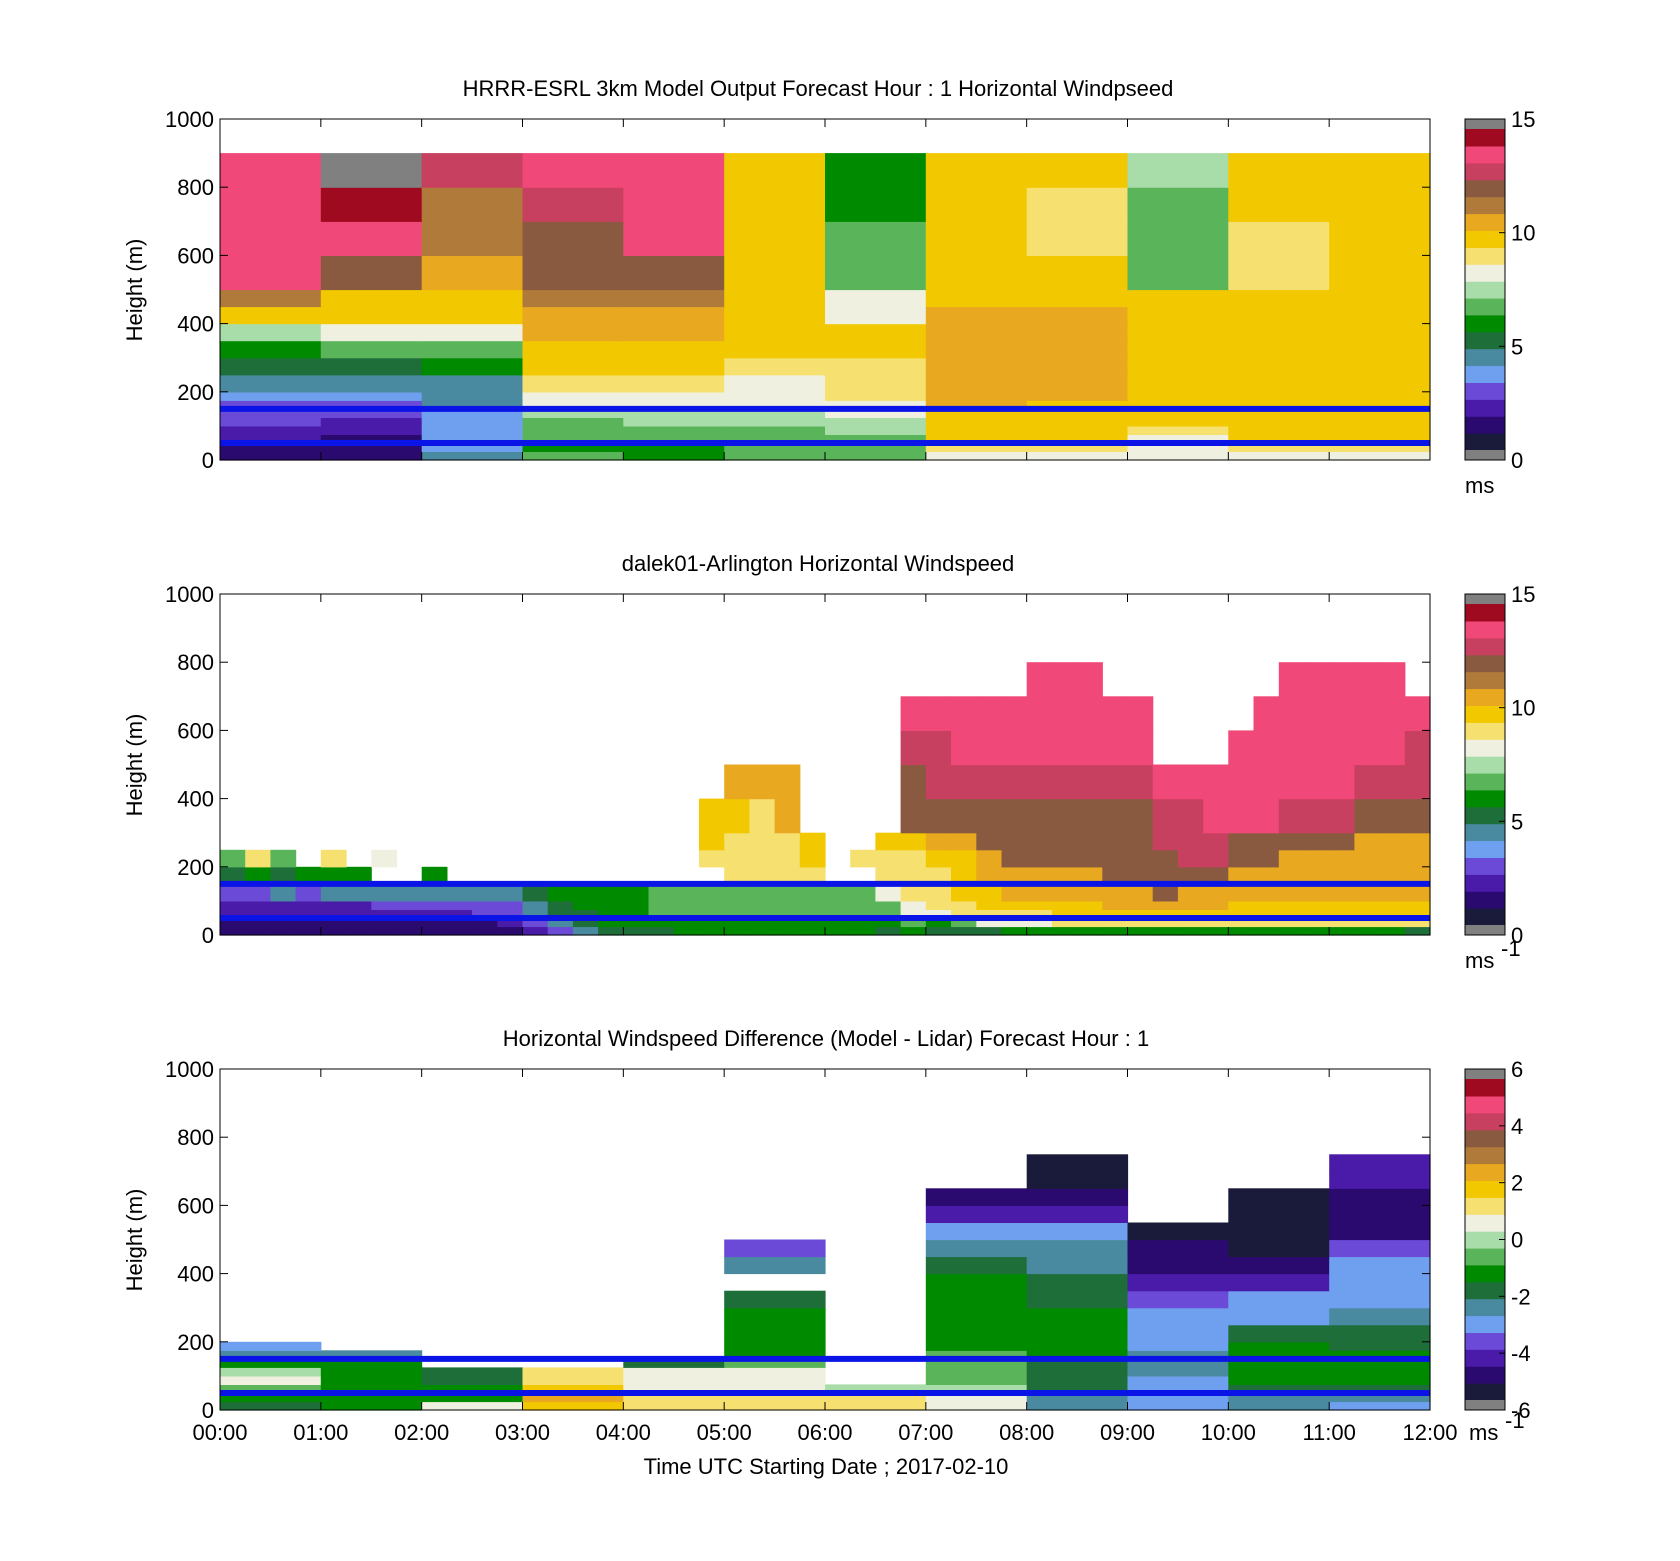  I want to click on colorbar-unit: ms, so click(1479, 485).